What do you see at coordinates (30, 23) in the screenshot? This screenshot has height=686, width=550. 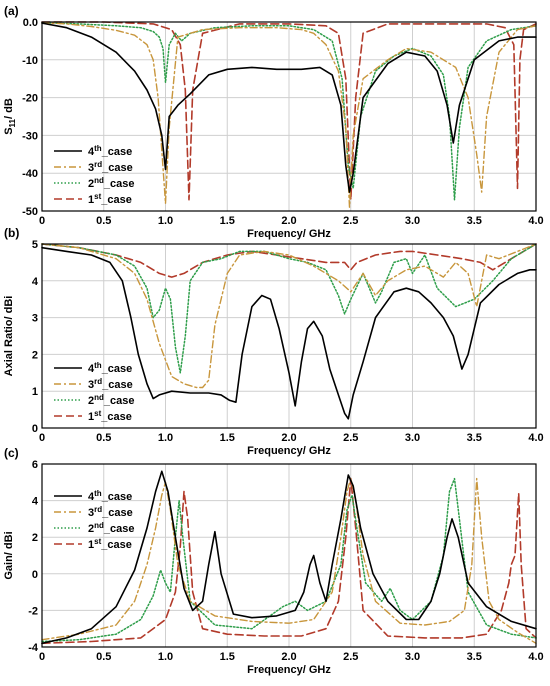 I see `y-tick-label: 0.0` at bounding box center [30, 23].